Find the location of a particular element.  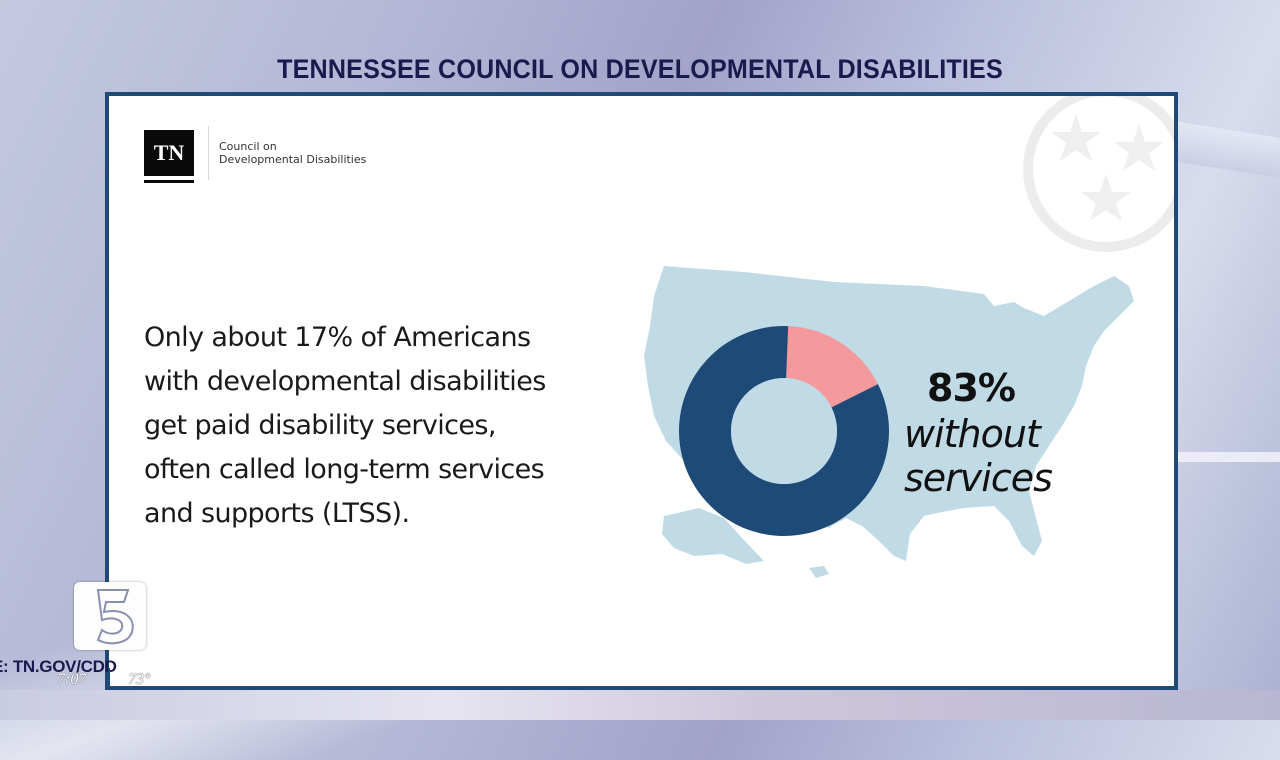

stat-value: 83% is located at coordinates (971, 388).